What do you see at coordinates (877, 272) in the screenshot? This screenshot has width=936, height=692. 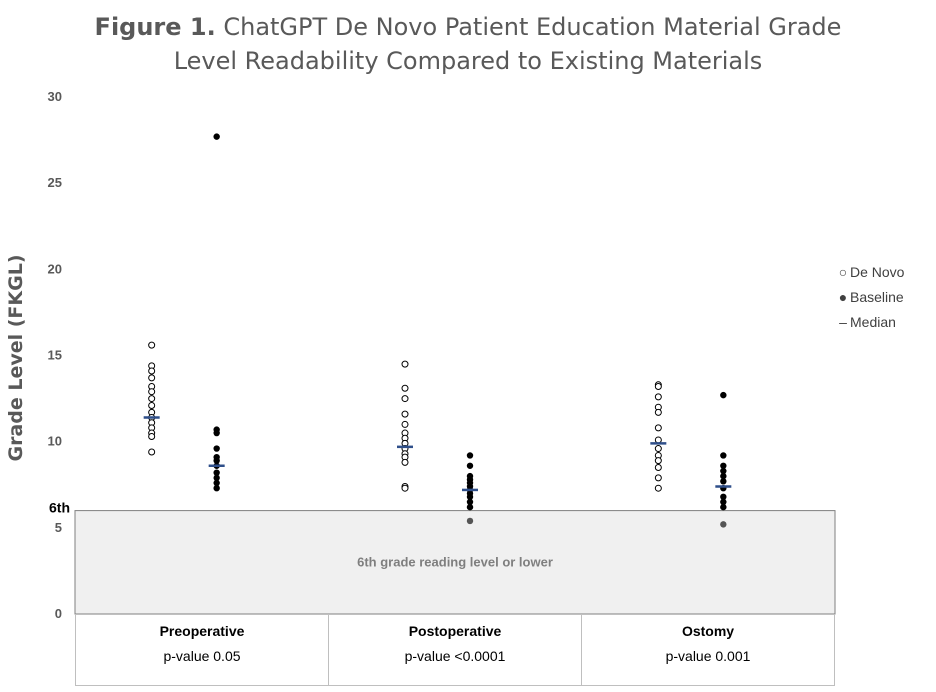 I see `legend-label: De Novo` at bounding box center [877, 272].